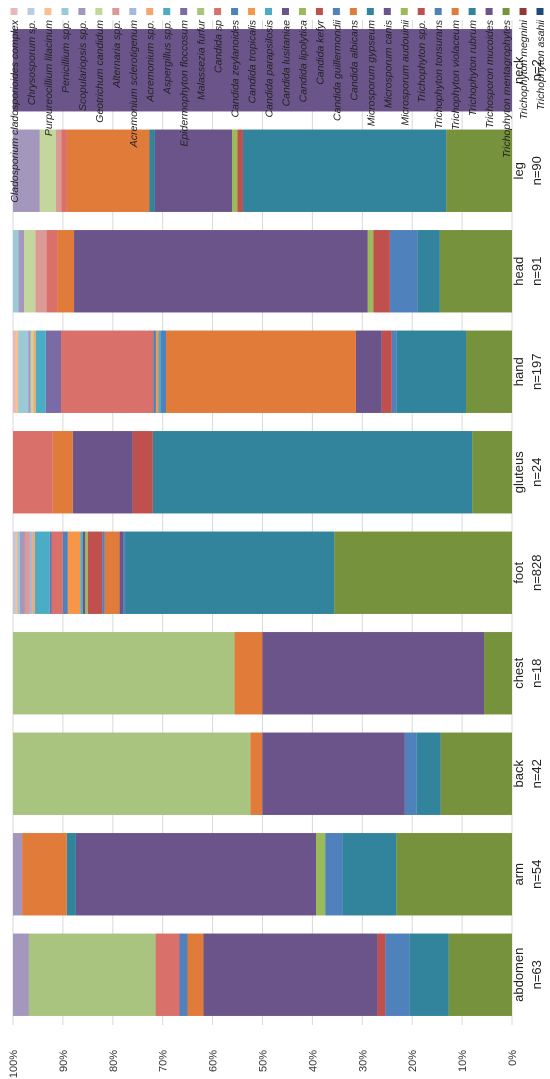 Image resolution: width=550 pixels, height=1079 pixels. I want to click on legend-label: Purpureocillium lilacinum, so click(49, 78).